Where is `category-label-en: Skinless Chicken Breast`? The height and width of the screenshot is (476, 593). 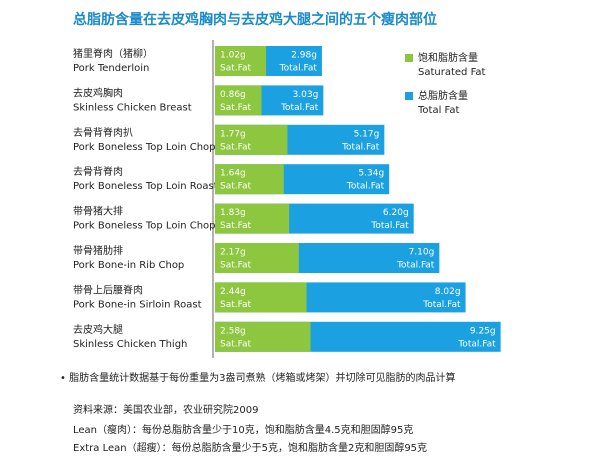 category-label-en: Skinless Chicken Breast is located at coordinates (132, 107).